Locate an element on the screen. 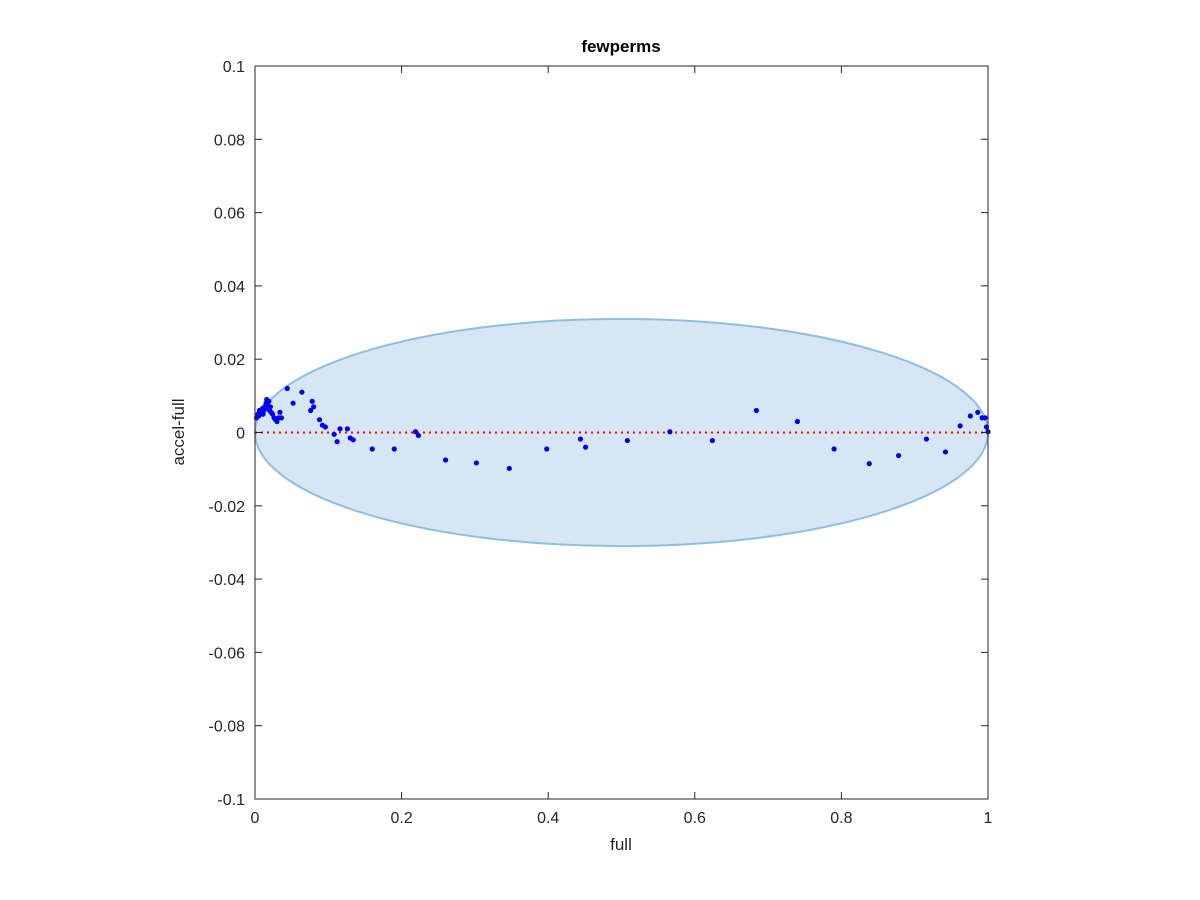 This screenshot has height=900, width=1200. x-axis-label: full is located at coordinates (621, 844).